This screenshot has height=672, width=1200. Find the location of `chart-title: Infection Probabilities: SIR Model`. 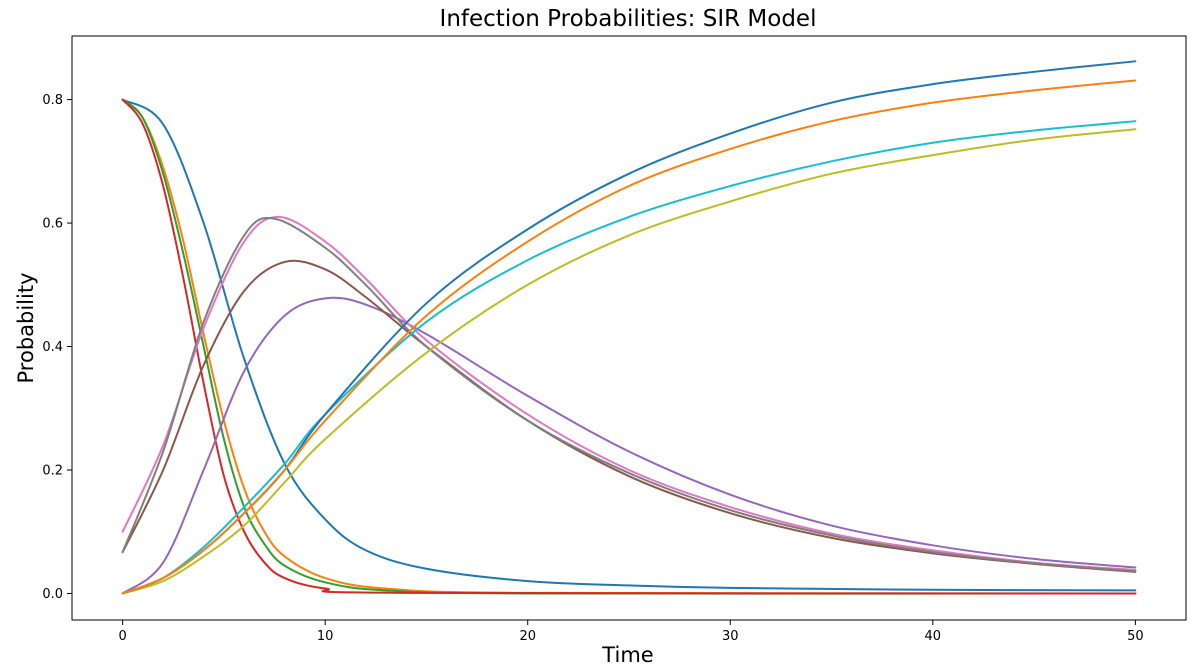

chart-title: Infection Probabilities: SIR Model is located at coordinates (628, 19).